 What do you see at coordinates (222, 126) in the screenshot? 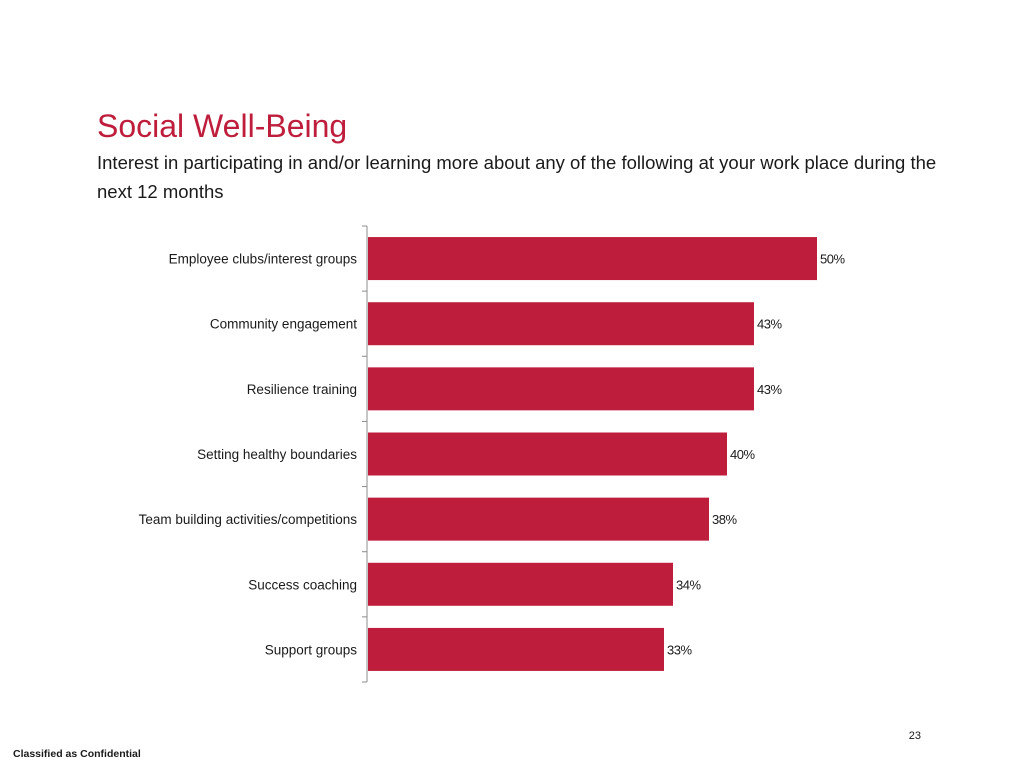
I see `page-title: Social Well-Being` at bounding box center [222, 126].